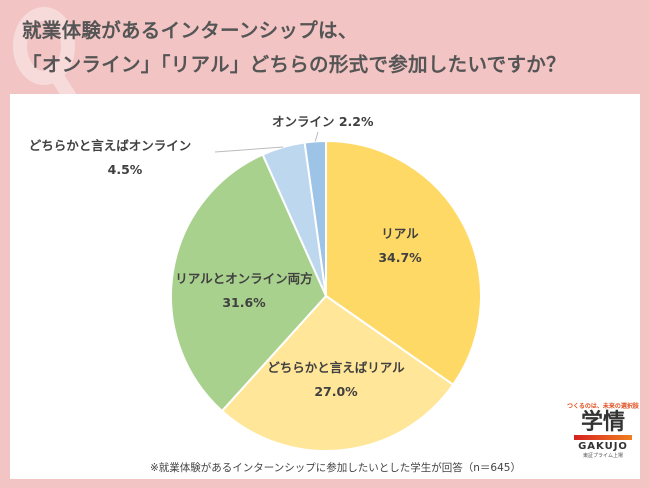  What do you see at coordinates (400, 233) in the screenshot?
I see `slice-label: リアル` at bounding box center [400, 233].